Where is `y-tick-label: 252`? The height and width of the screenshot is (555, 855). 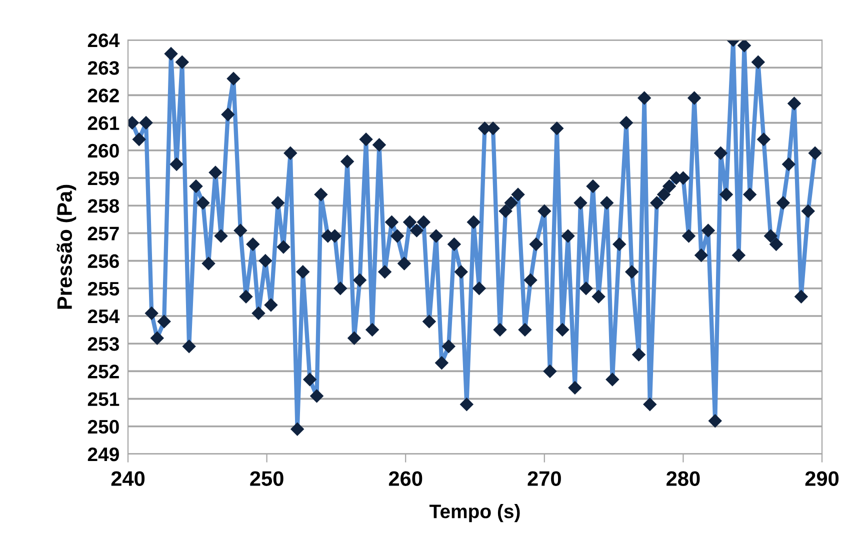
y-tick-label: 252 is located at coordinates (103, 371).